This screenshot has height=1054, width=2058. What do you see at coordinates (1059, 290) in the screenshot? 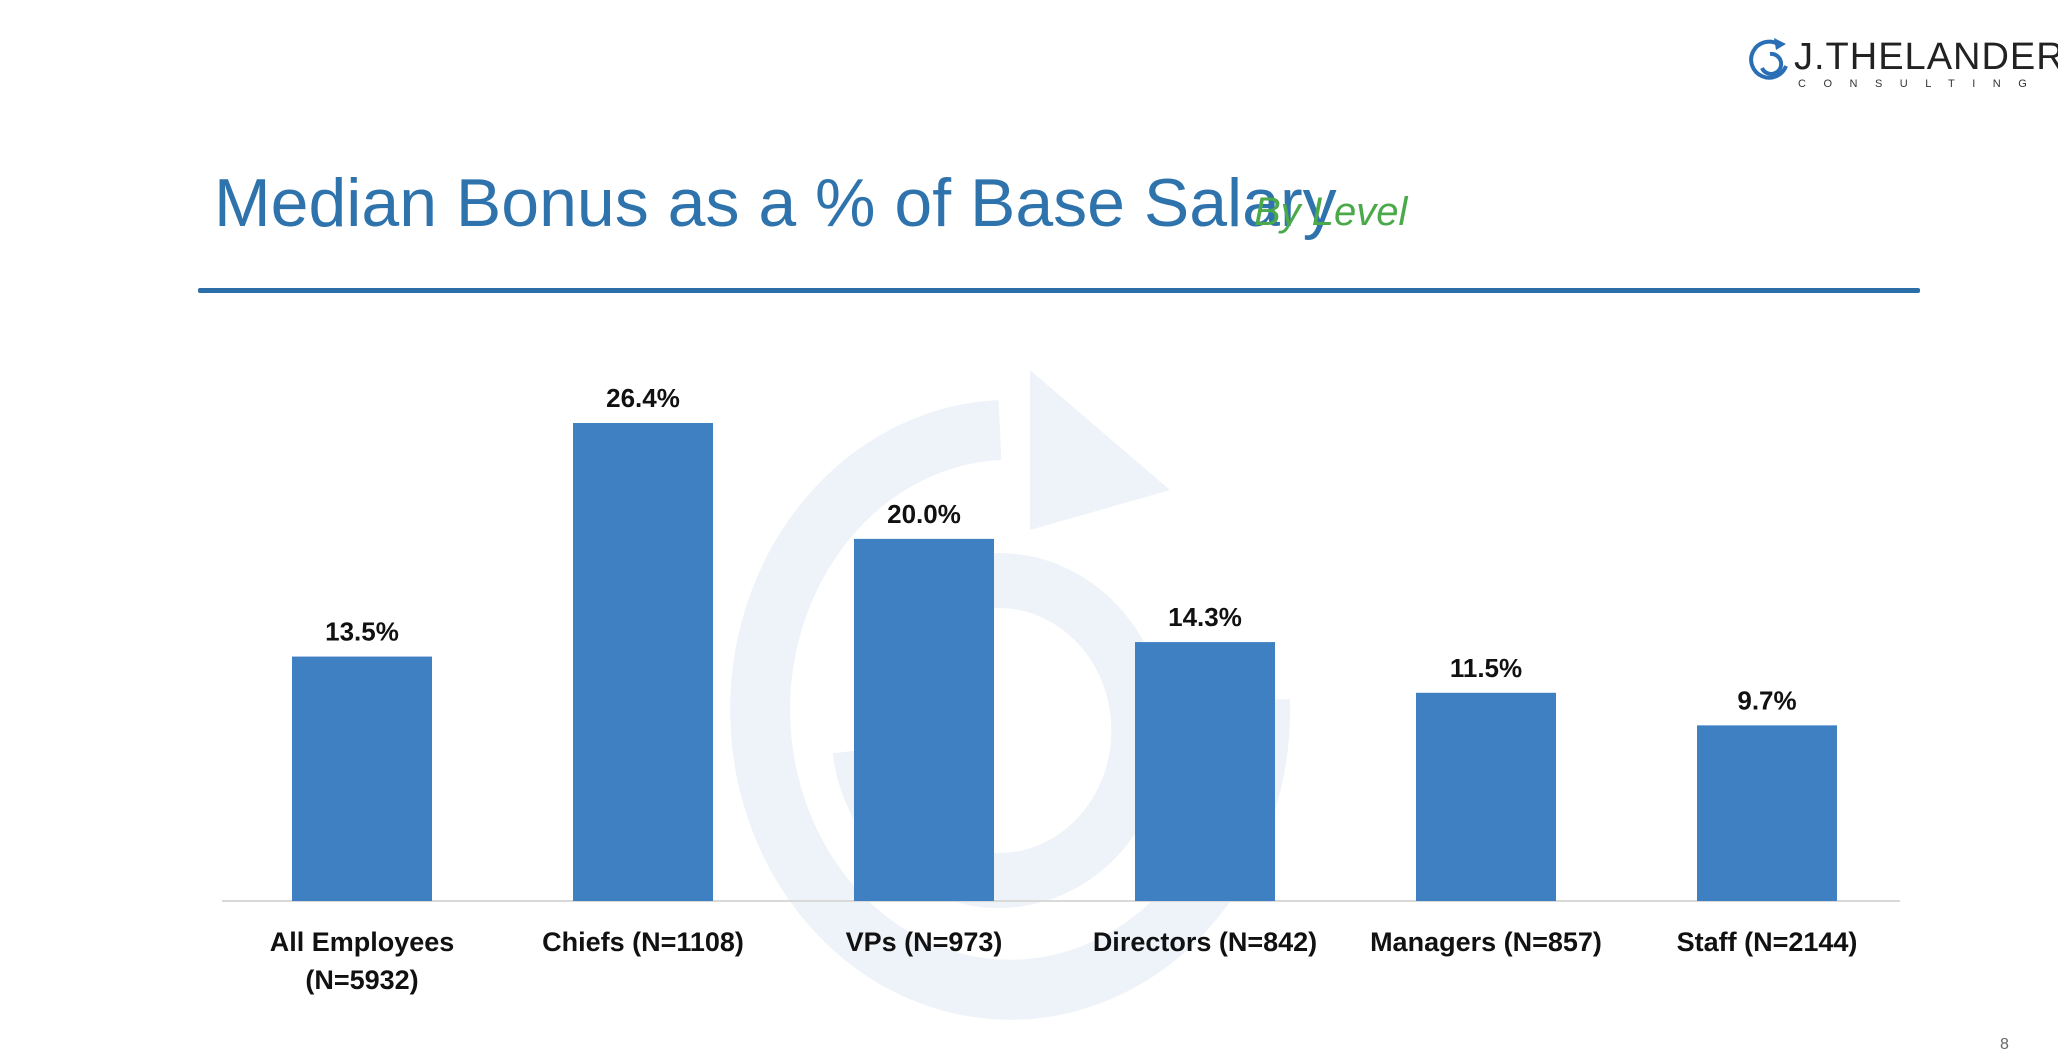
I see `title-divider` at bounding box center [1059, 290].